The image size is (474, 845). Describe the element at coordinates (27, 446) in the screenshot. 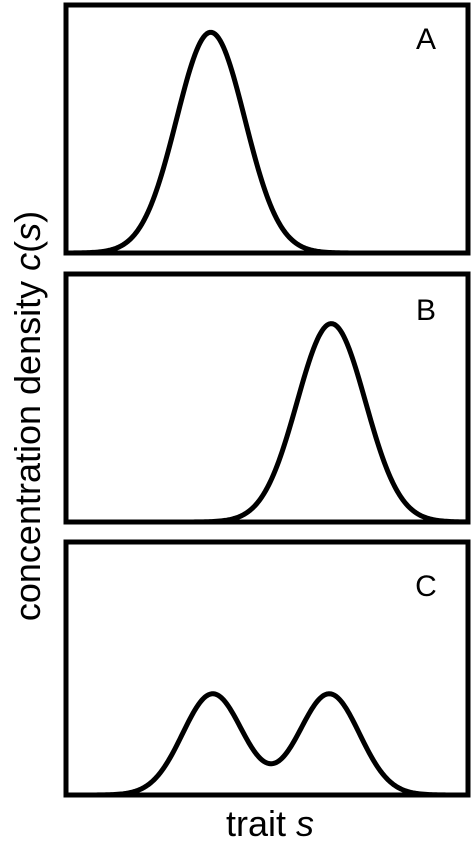

I see `y-axis-label-prefix: concentration density` at that location.